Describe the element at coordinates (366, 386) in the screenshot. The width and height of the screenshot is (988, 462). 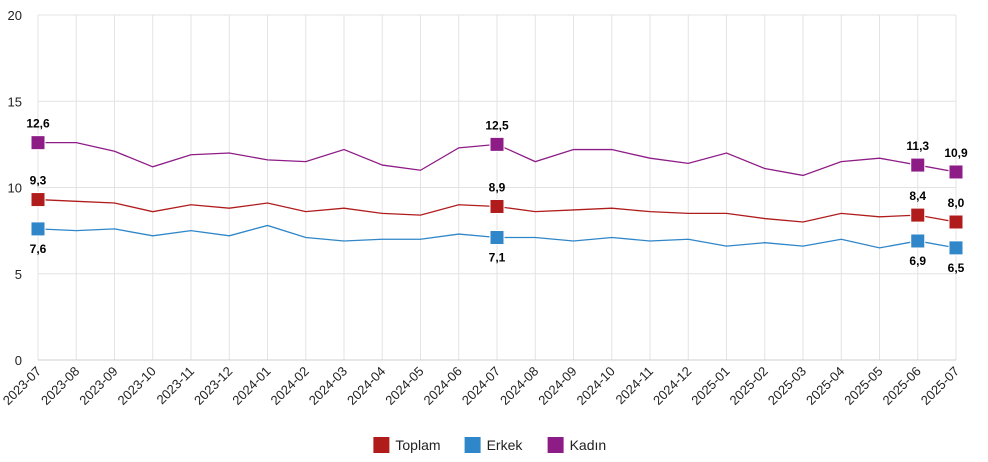
I see `x-tick-label: 2024-04` at that location.